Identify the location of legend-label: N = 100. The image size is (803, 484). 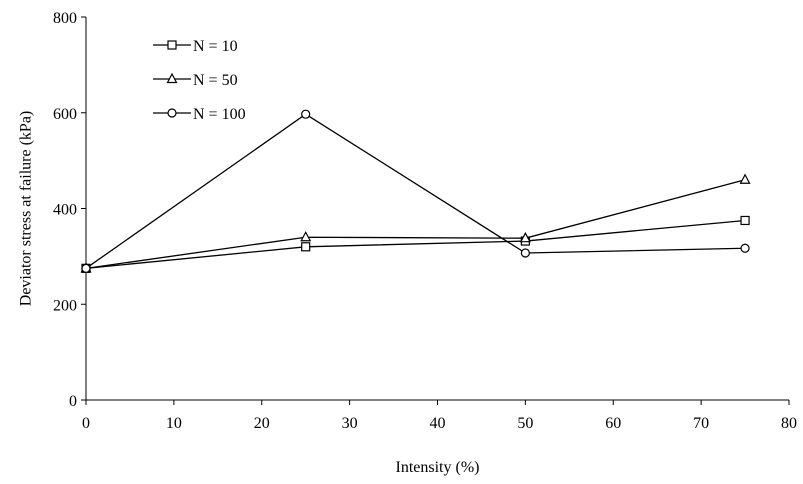
(219, 114).